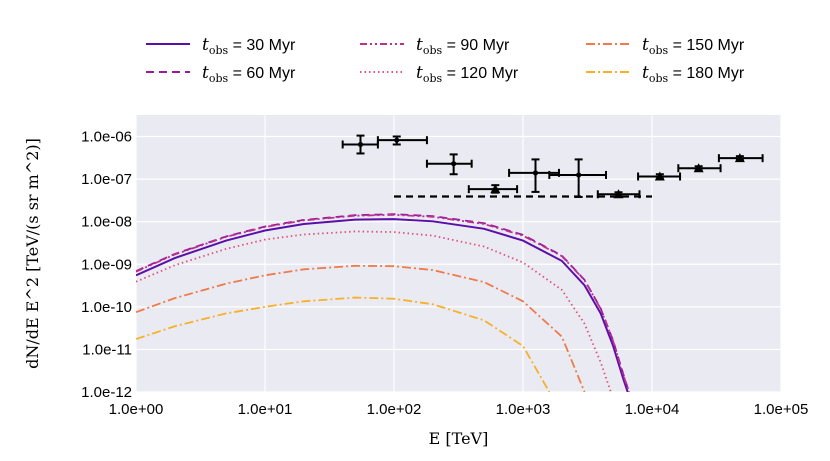 This screenshot has width=830, height=461. I want to click on x-tick-label: 1.0e+05, so click(781, 409).